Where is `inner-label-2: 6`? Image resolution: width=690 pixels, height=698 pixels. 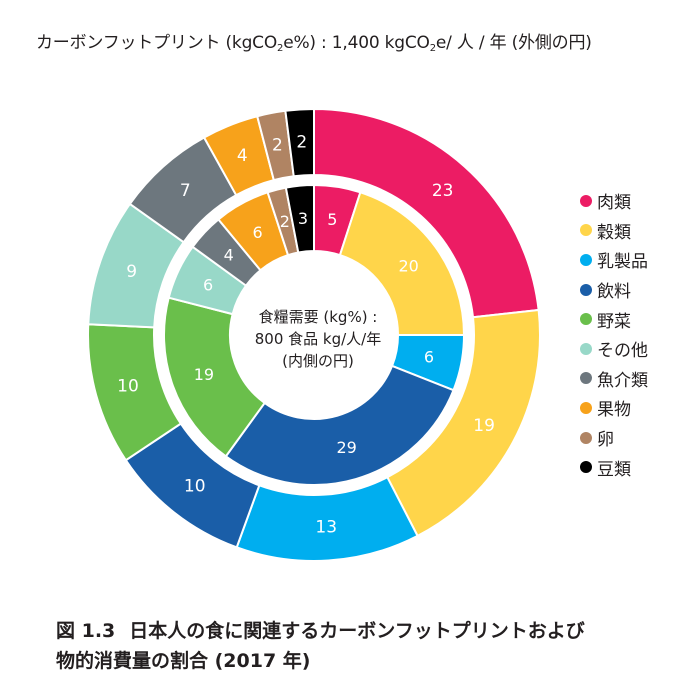 inner-label-2: 6 is located at coordinates (429, 356).